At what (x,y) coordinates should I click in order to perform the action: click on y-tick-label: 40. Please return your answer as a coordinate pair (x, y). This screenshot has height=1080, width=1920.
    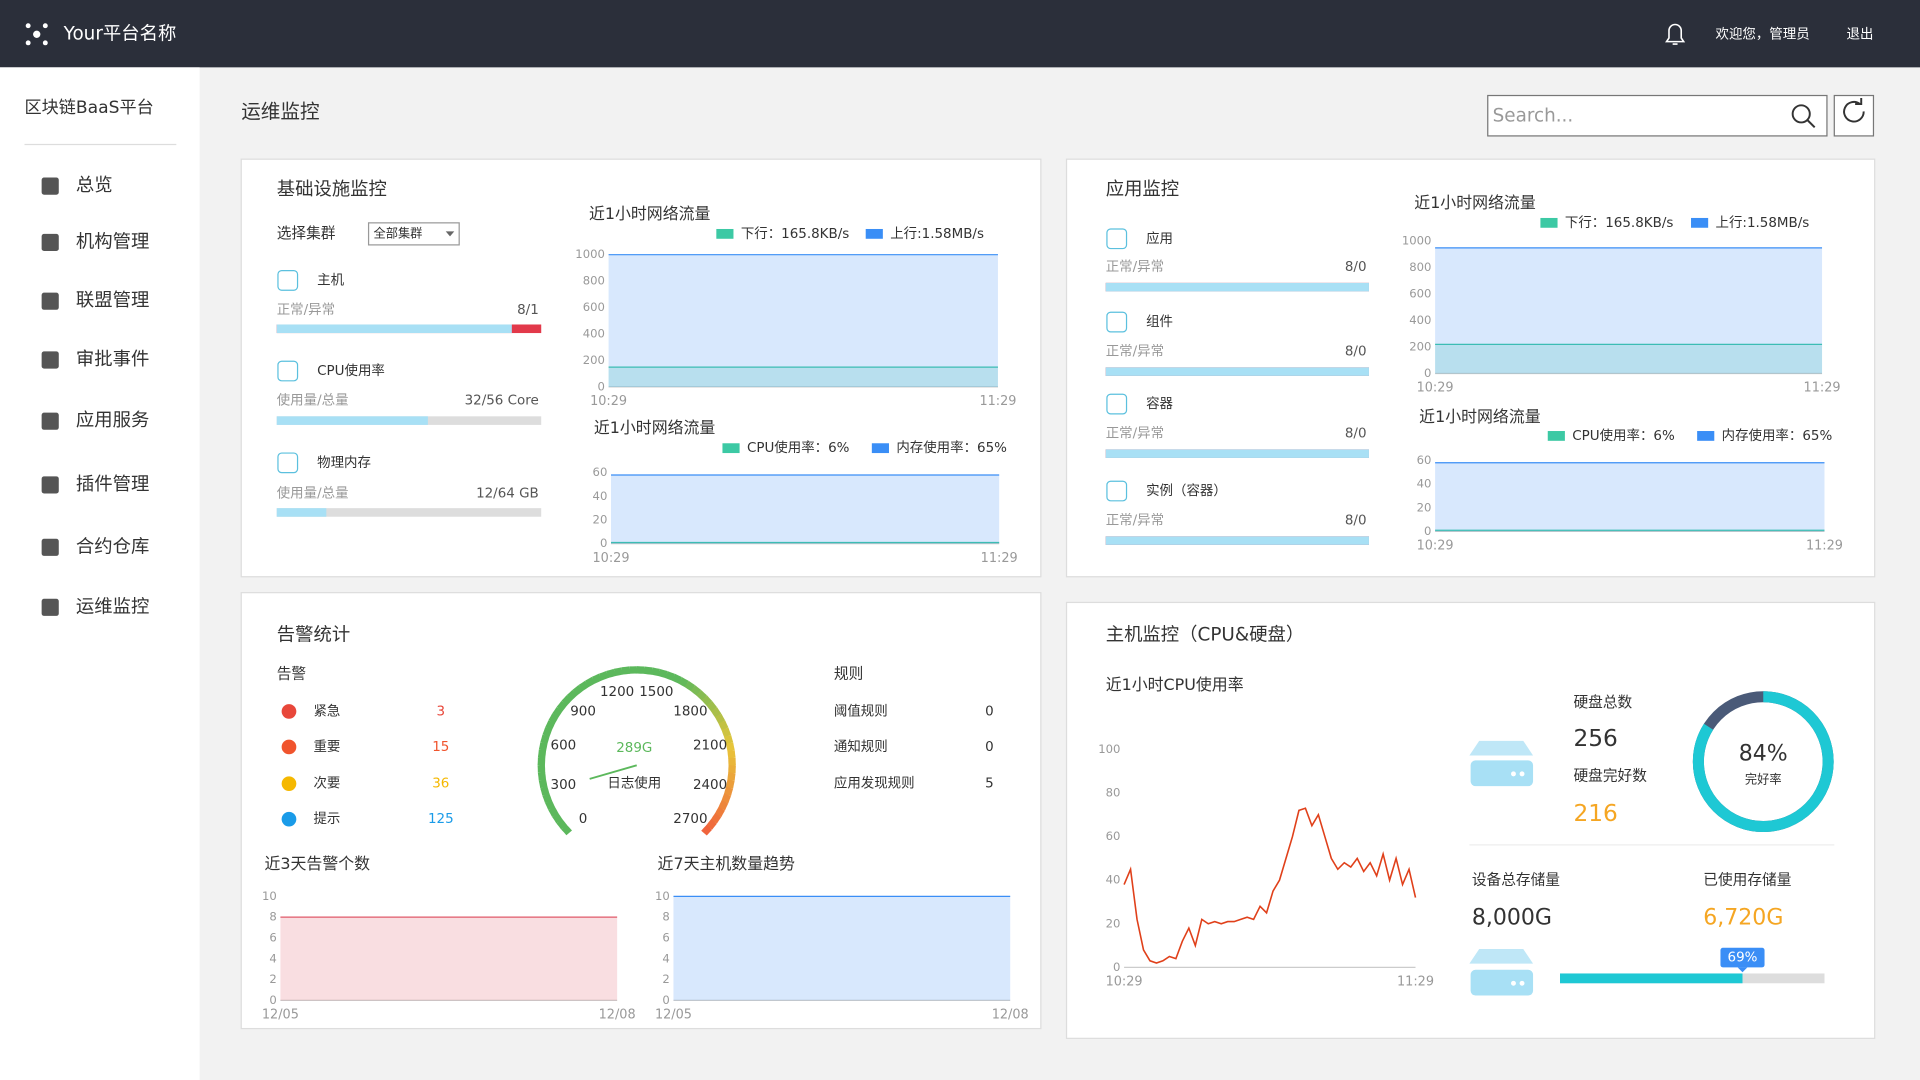
    Looking at the image, I should click on (1424, 484).